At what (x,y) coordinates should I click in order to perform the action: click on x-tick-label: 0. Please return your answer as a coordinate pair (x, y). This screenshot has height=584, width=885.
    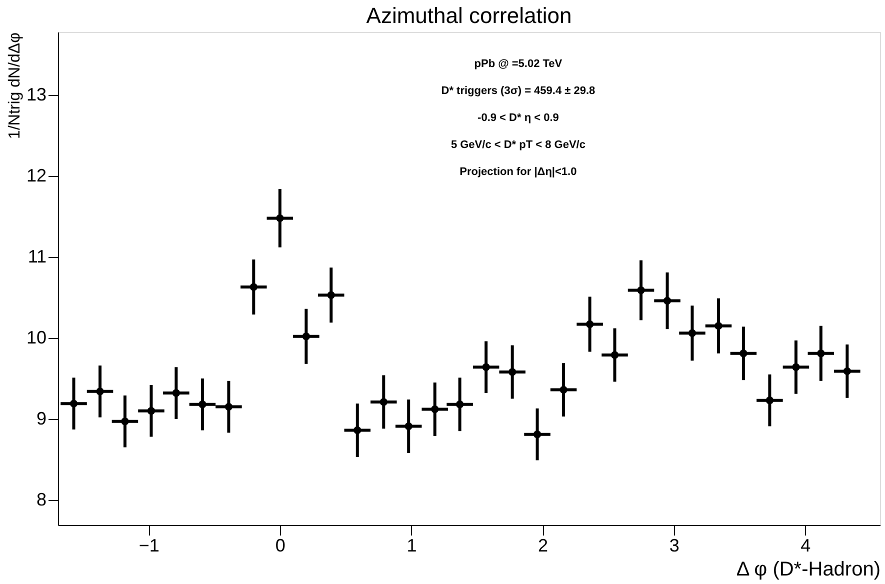
    Looking at the image, I should click on (280, 546).